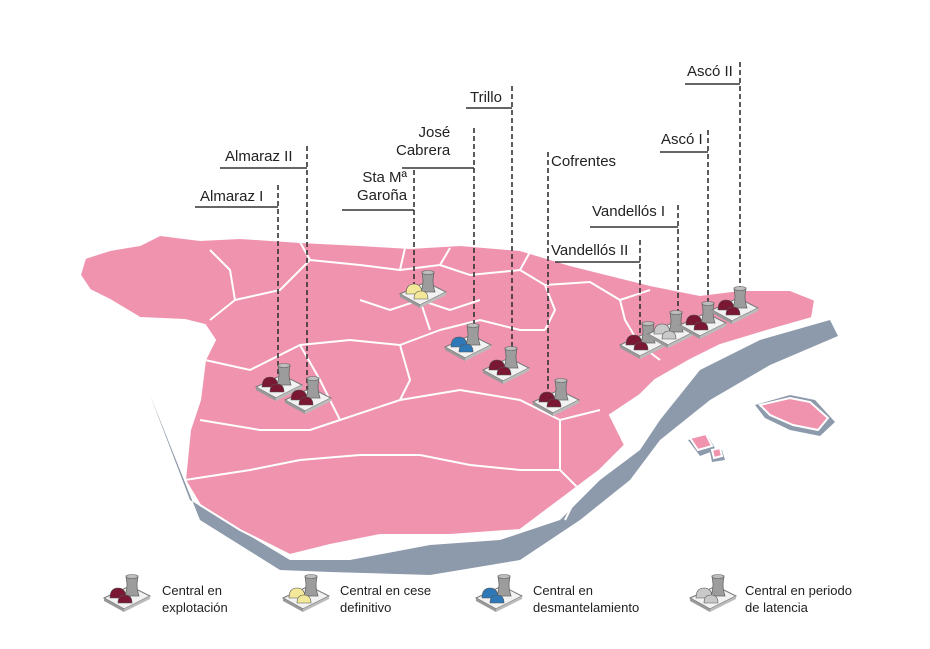  I want to click on legend-label-explotacion: Central en explotación, so click(195, 599).